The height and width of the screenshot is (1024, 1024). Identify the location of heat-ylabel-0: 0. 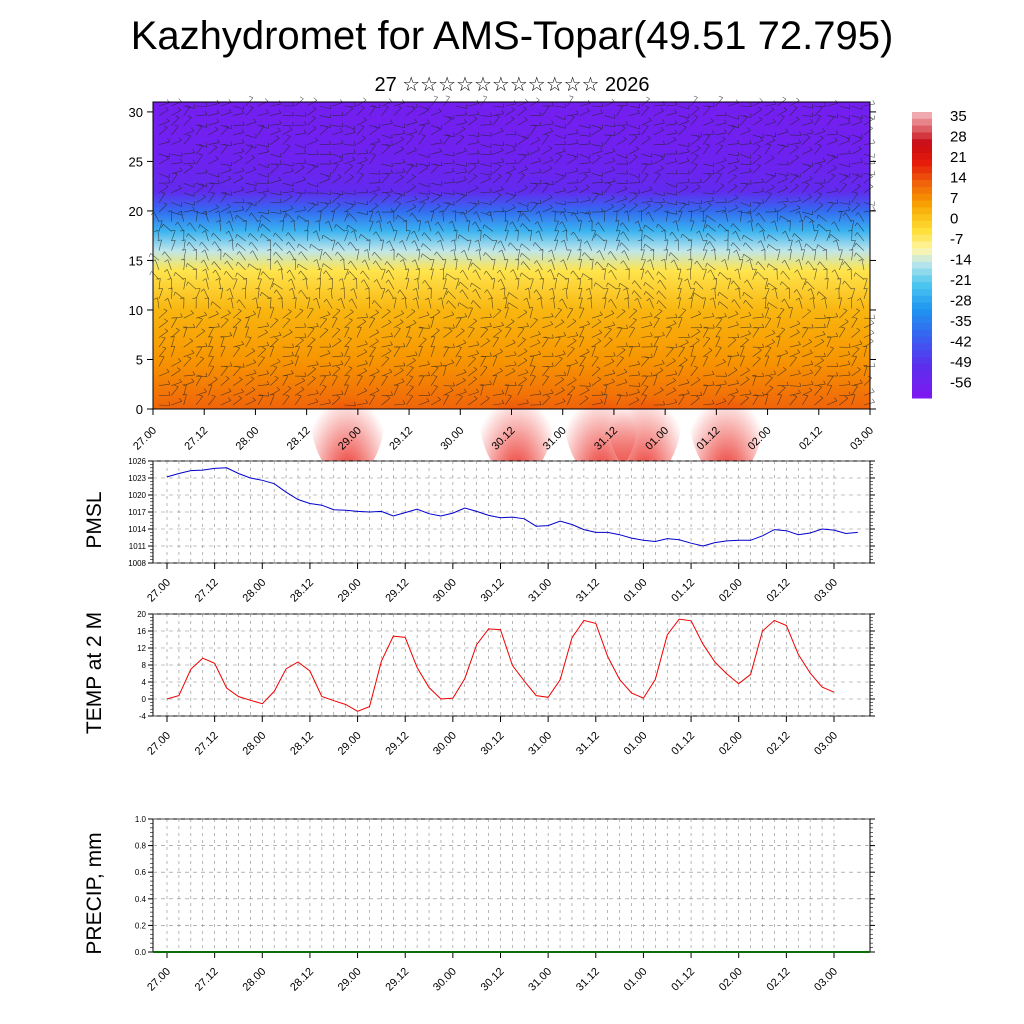
(139, 409).